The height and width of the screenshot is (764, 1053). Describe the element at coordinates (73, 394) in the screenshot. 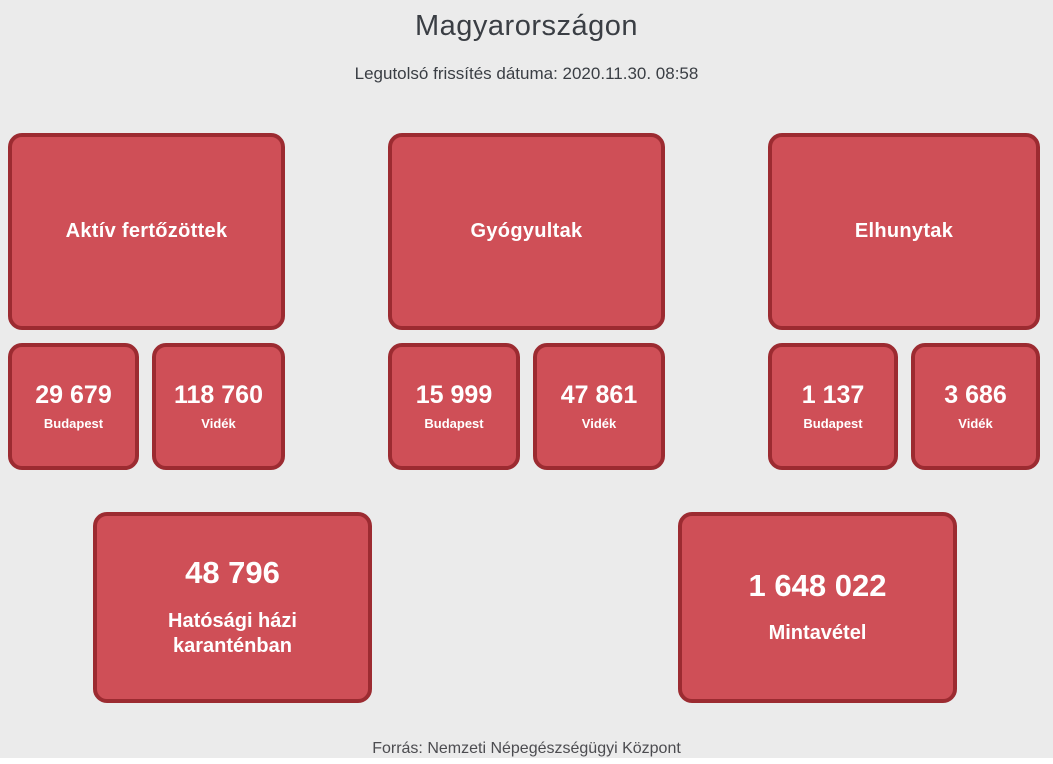

I see `active-budapest-value: 29 679` at that location.